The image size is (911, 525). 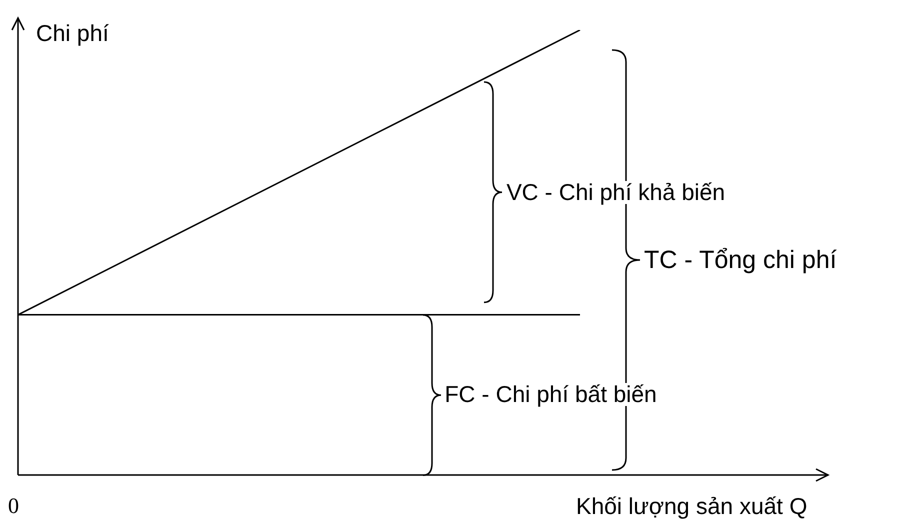 I want to click on annotation: FC - Chi phí bất biến, so click(x=550, y=393).